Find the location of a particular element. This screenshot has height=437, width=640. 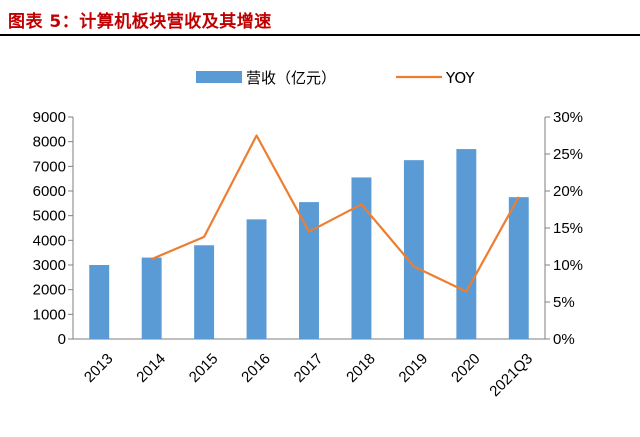

y-right-tick-label: 10% is located at coordinates (568, 265).